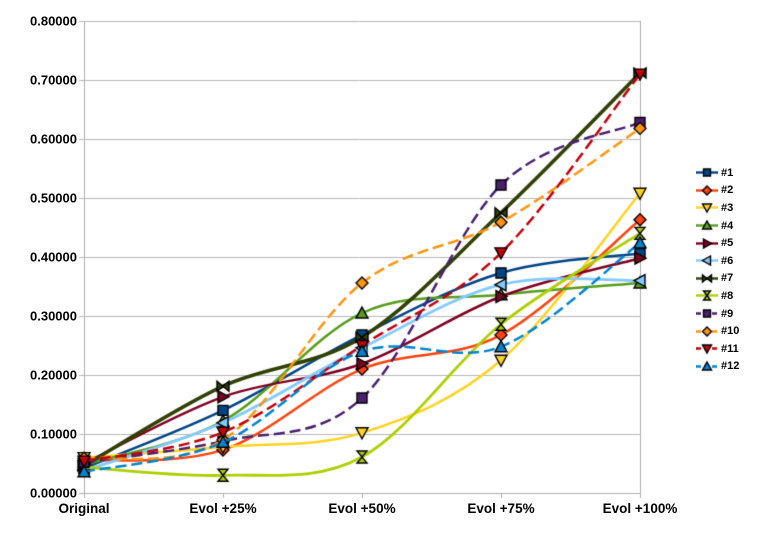  I want to click on y-axis-tick-label: 0.40000, so click(53, 257).